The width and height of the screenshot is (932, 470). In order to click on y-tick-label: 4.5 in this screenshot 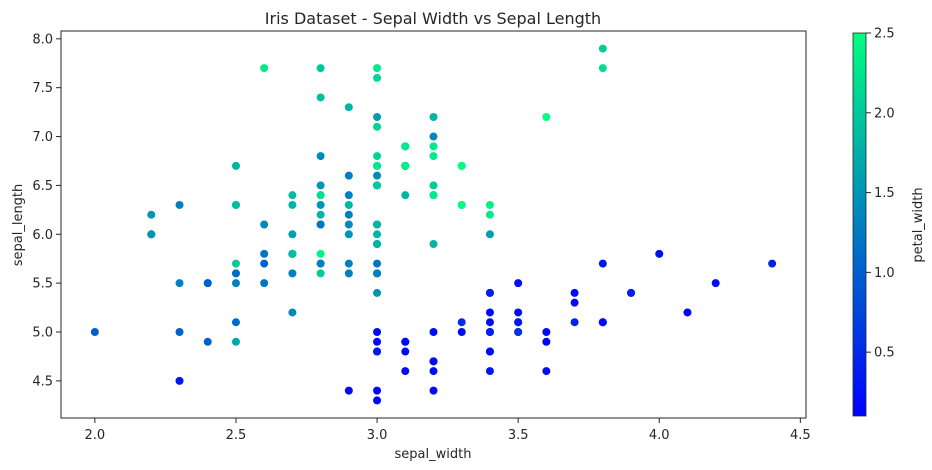, I will do `click(42, 381)`.